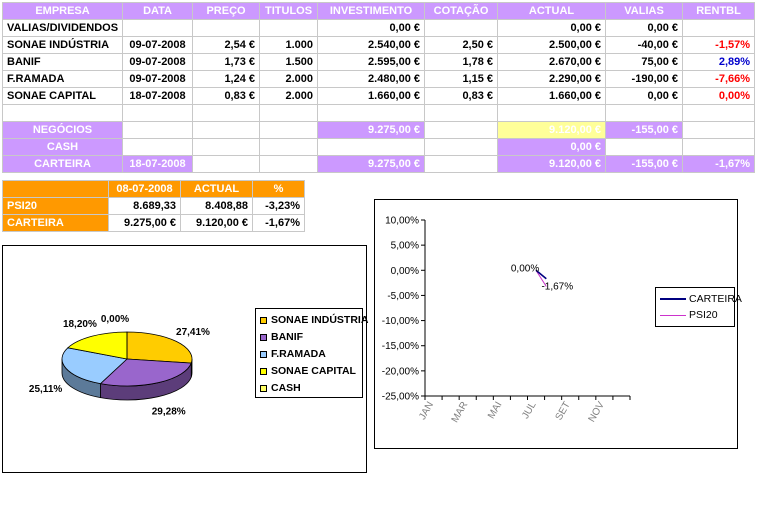  I want to click on summary-row-cash: CASH 0,00 €, so click(378, 147).